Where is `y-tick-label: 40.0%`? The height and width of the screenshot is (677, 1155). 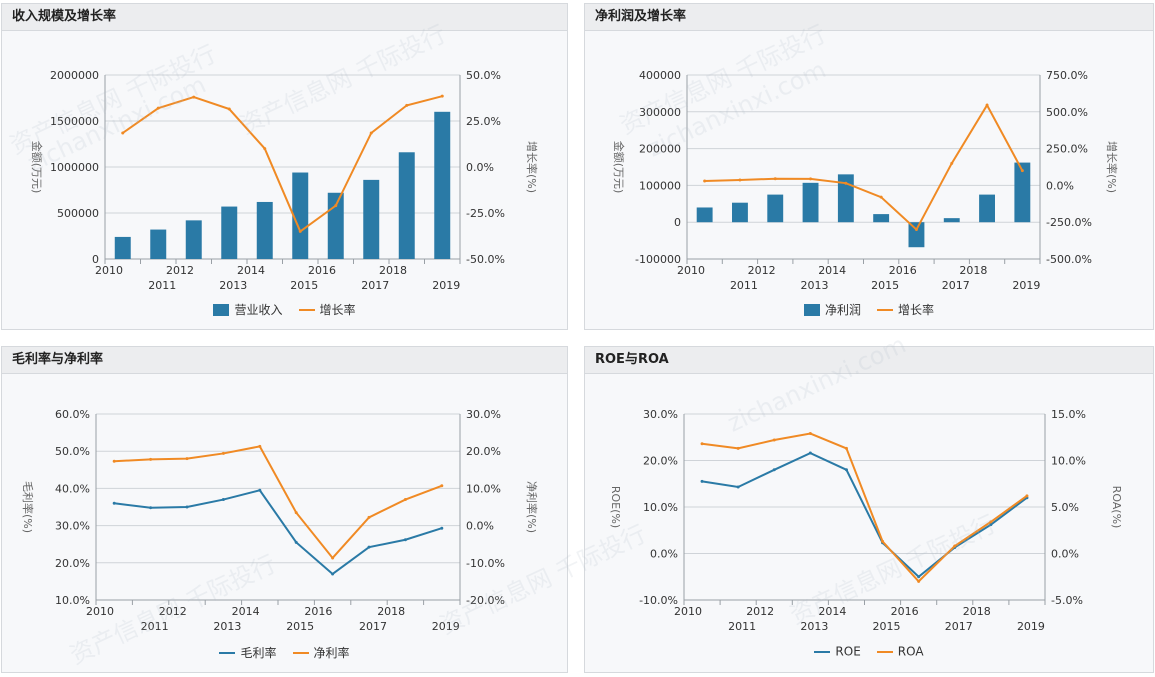
y-tick-label: 40.0% is located at coordinates (72, 488).